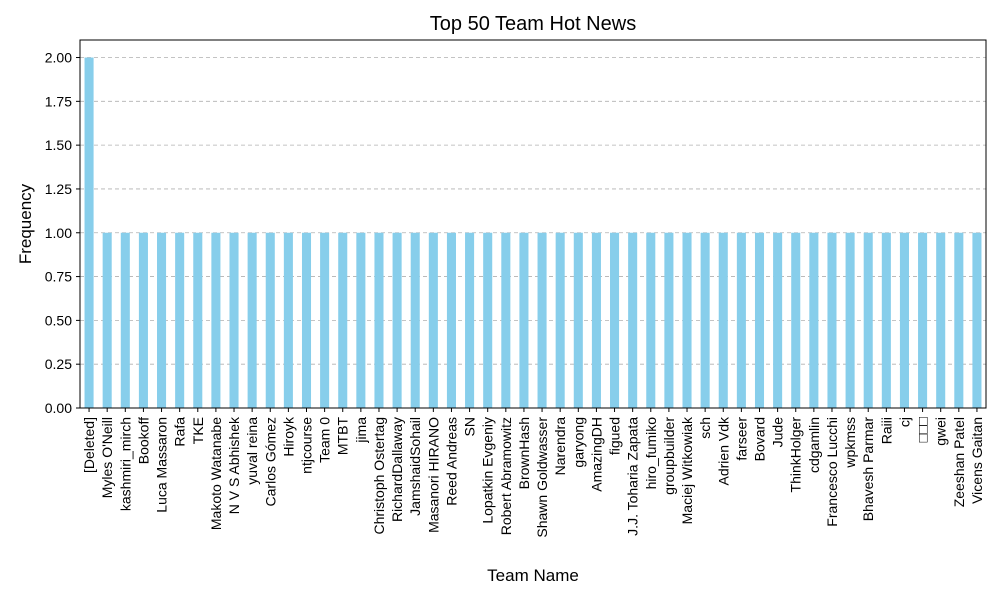 The width and height of the screenshot is (1000, 600). Describe the element at coordinates (125, 464) in the screenshot. I see `x-tick-label: kashmiri_mirch` at that location.